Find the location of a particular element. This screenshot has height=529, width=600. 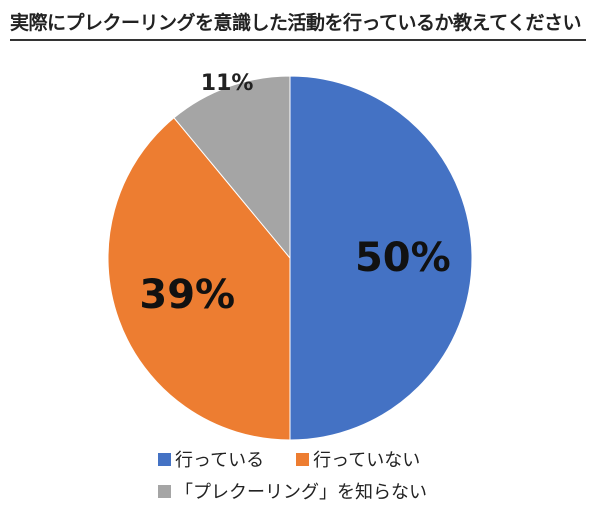

data-label-0: 50% is located at coordinates (403, 258).